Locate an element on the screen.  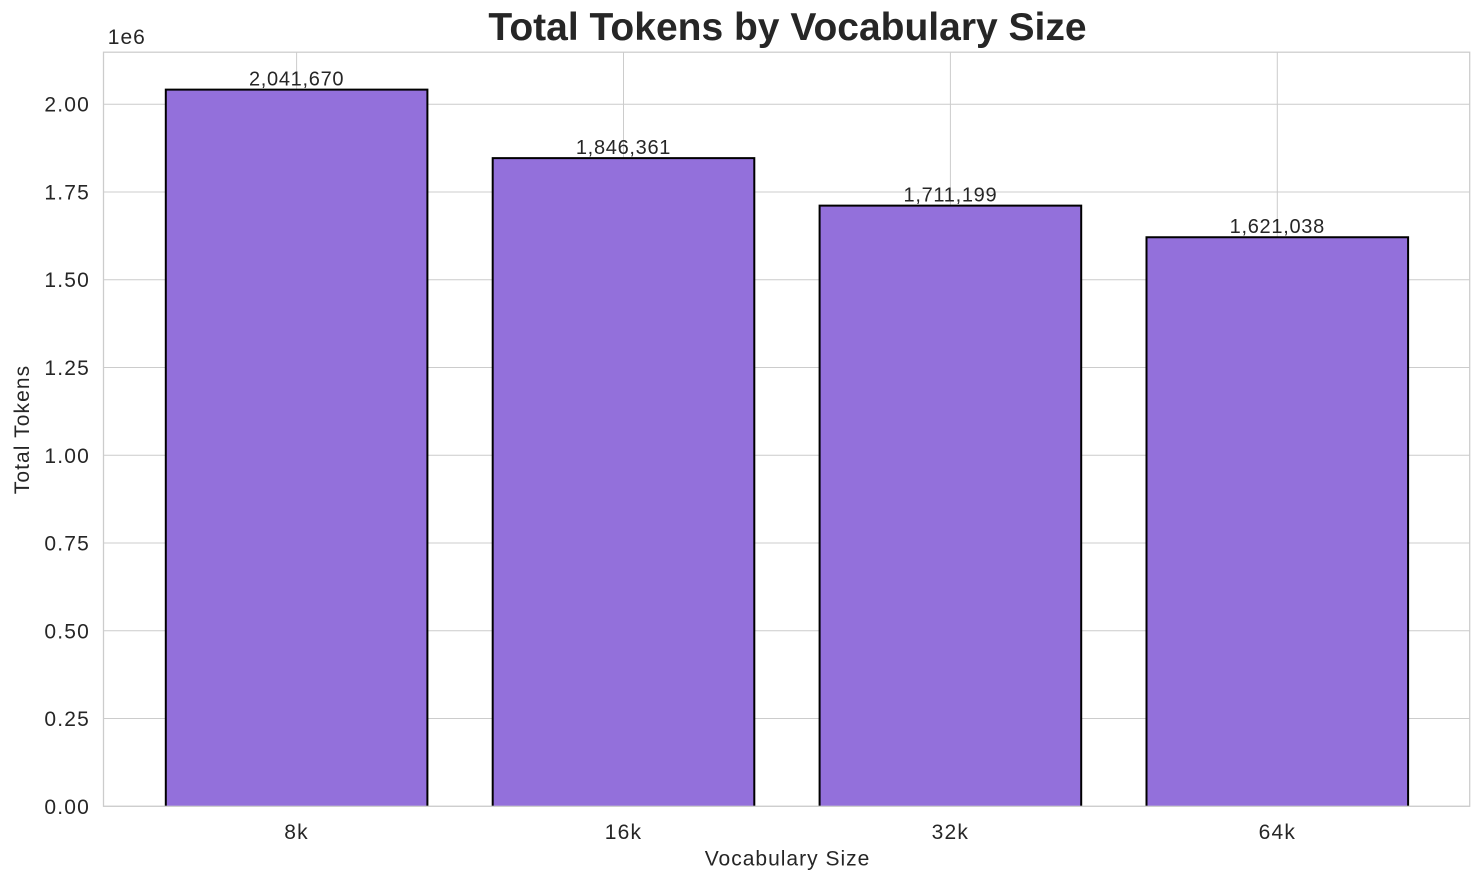
svg-text:Total Tokens by Vocabulary Siz: Total Tokens by Vocabulary Size is located at coordinates (787, 27).